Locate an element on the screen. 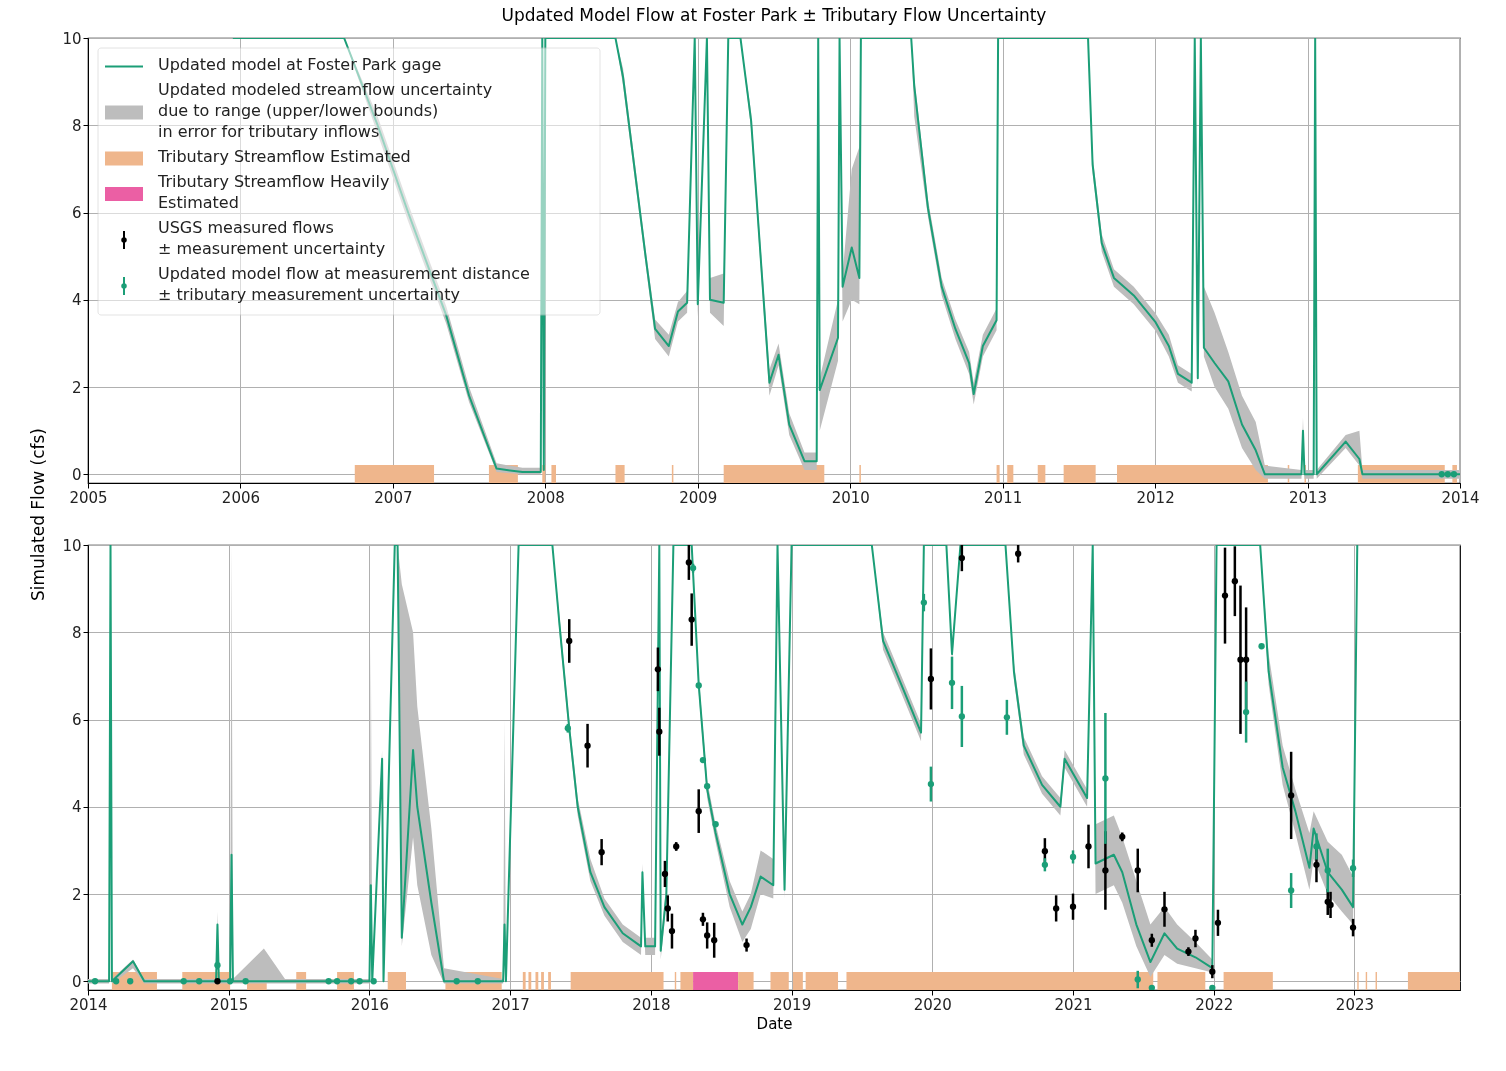  legend-label: Updated model at Foster Park gage is located at coordinates (300, 64).